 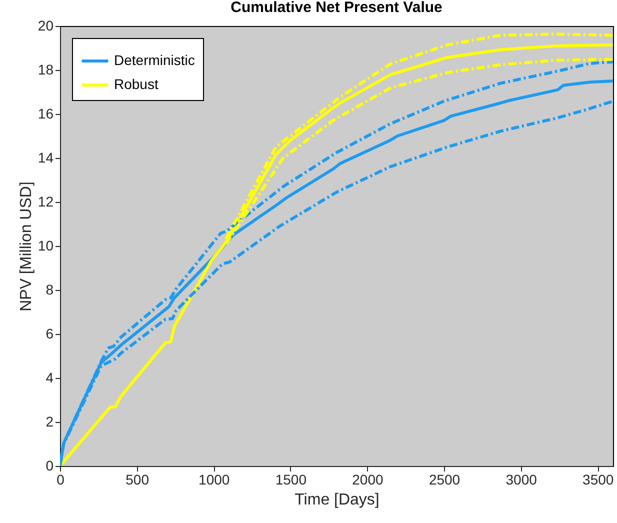 What do you see at coordinates (46, 70) in the screenshot?
I see `y-tick-label: 18` at bounding box center [46, 70].